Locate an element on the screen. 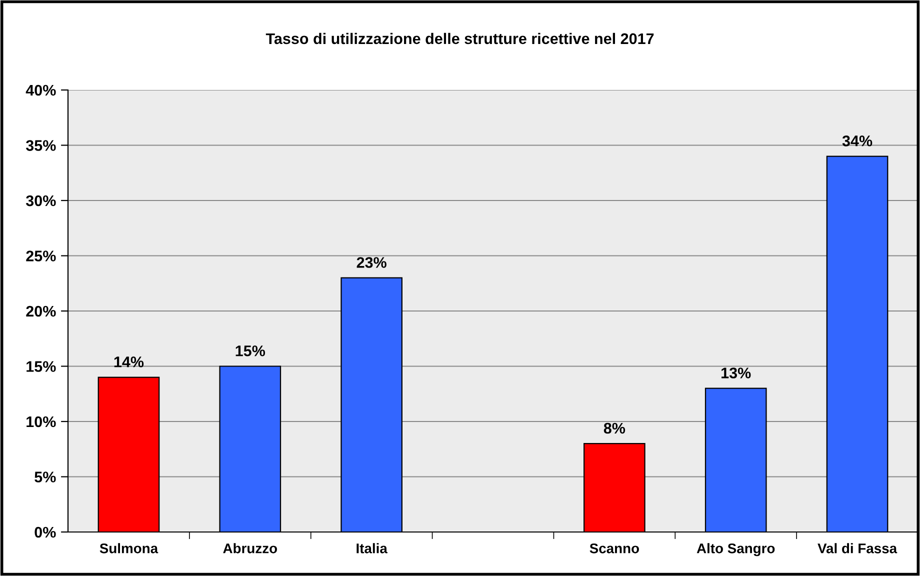  data-label: 8% is located at coordinates (615, 428).